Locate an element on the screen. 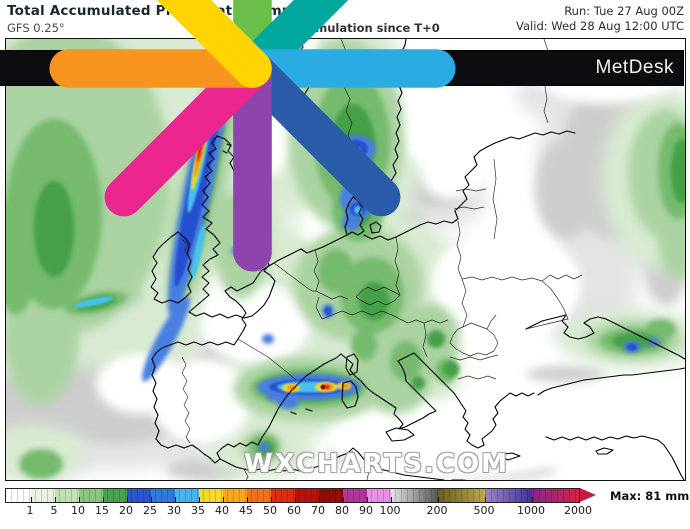  model-label: GFS 0.25° is located at coordinates (36, 28).